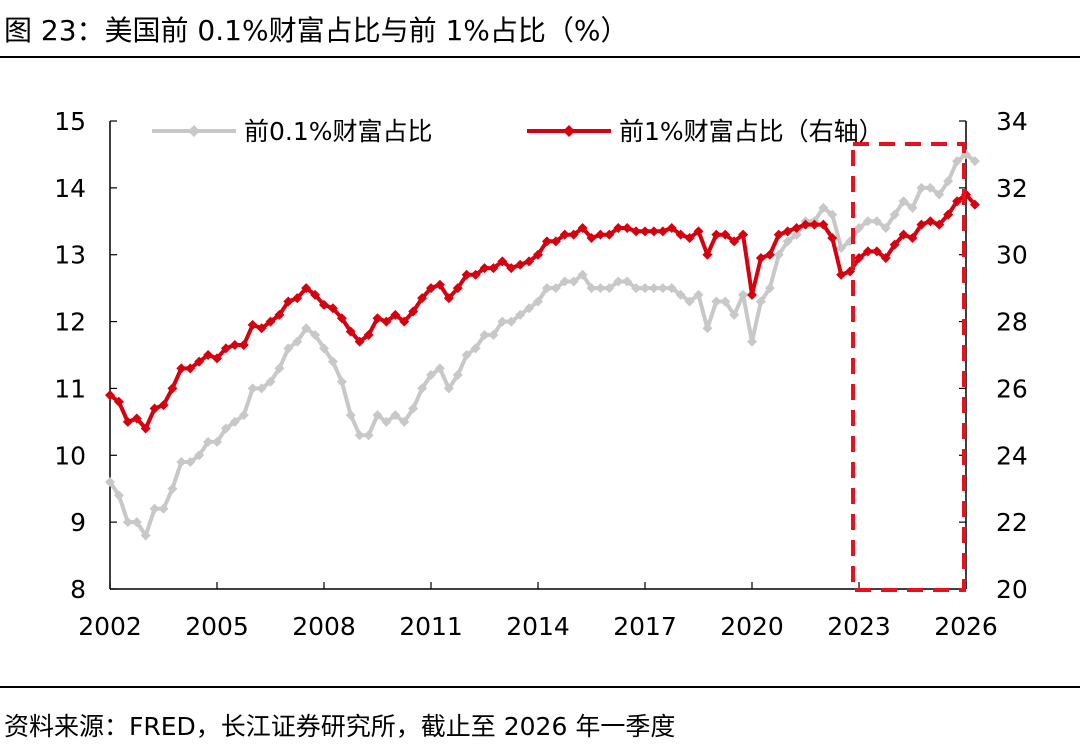 The width and height of the screenshot is (1080, 750). I want to click on figure-title: 图 23：美国前 0.1%财富占比与前 1%占比（%）, so click(316, 30).